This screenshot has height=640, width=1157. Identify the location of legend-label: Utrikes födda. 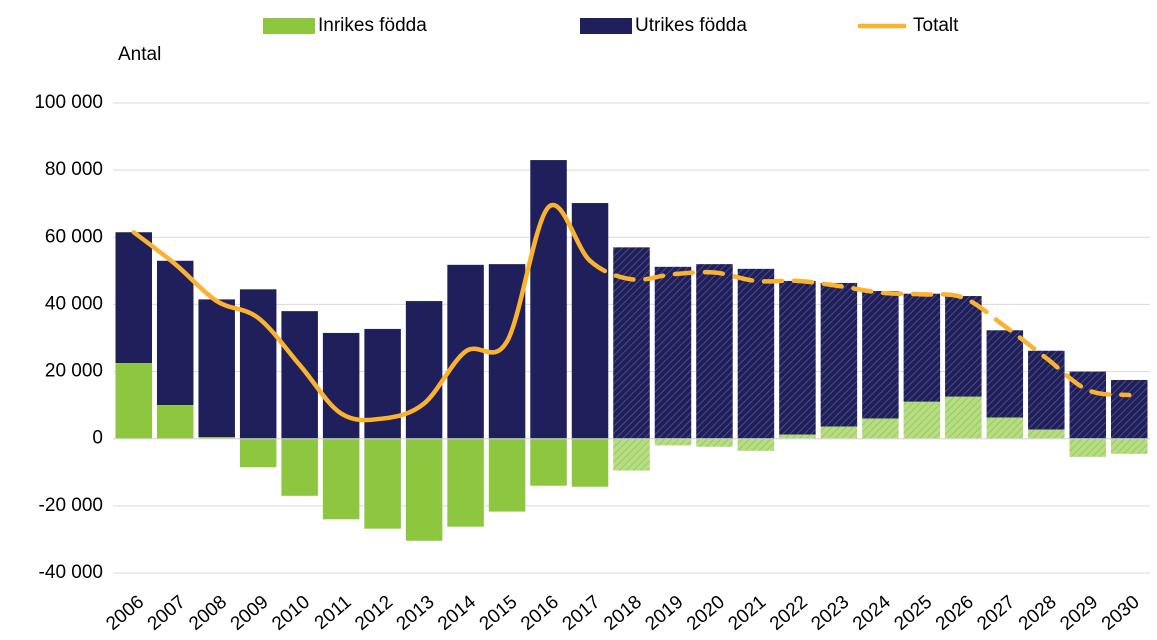
(691, 25).